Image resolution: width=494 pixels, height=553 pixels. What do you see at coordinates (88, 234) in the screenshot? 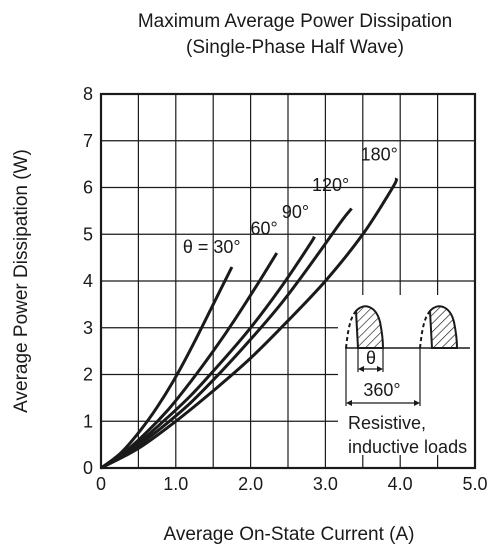
I see `y-tick-label: 5` at bounding box center [88, 234].